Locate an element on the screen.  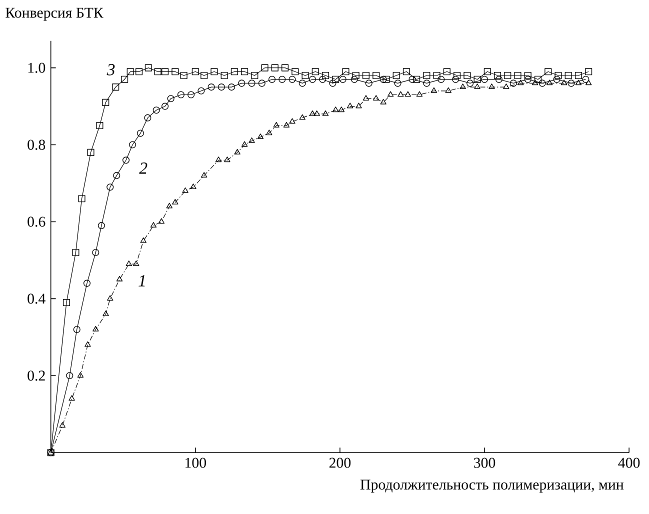
x-tick-label: 200 is located at coordinates (340, 463).